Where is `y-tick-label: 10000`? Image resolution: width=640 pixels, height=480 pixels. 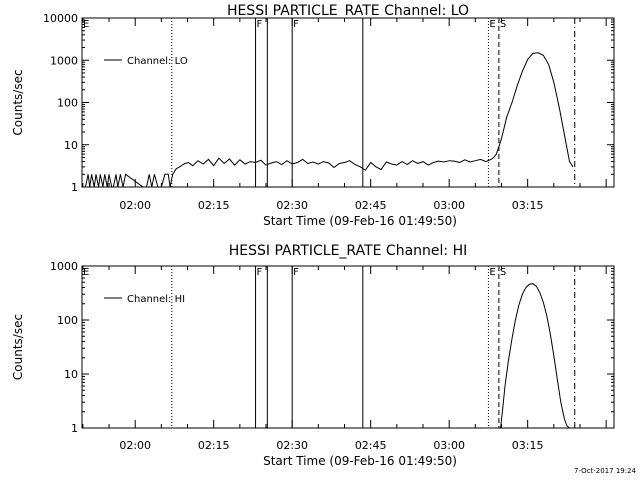
y-tick-label: 10000 is located at coordinates (60, 18).